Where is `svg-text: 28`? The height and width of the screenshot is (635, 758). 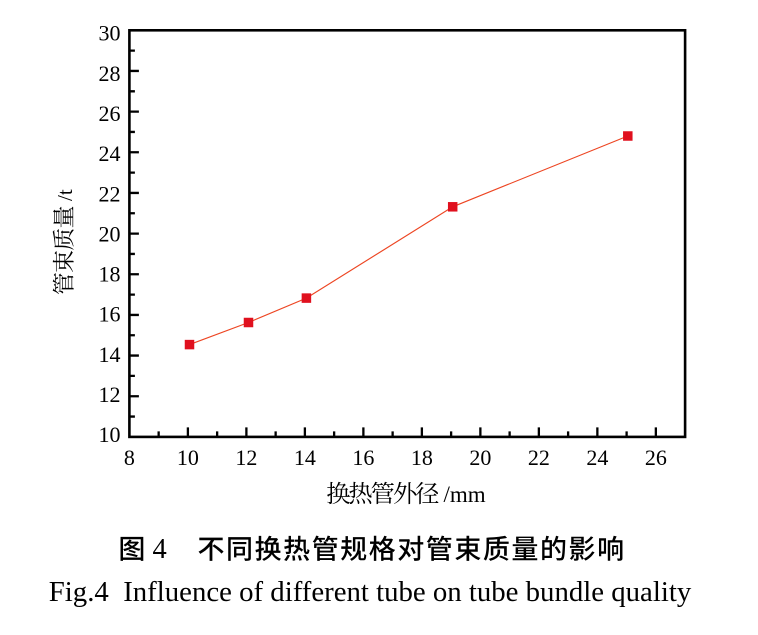
svg-text: 28 is located at coordinates (110, 73).